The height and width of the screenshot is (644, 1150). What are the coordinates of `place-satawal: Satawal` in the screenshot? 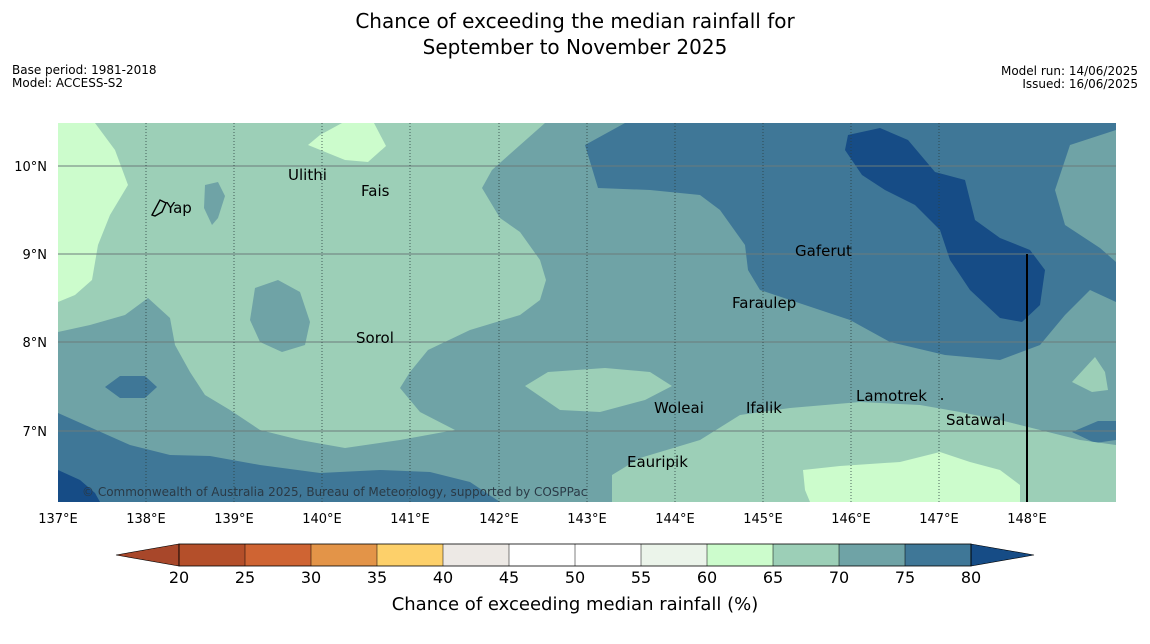 It's located at (975, 420).